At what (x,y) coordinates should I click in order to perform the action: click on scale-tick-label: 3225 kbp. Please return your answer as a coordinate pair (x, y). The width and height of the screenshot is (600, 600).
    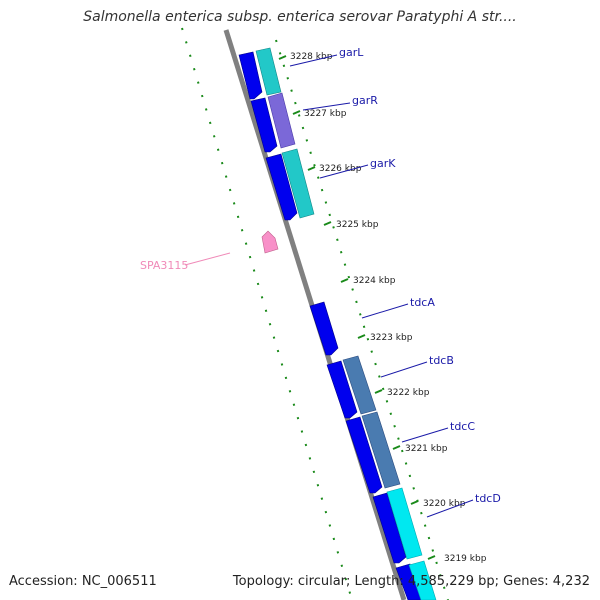
    Looking at the image, I should click on (357, 225).